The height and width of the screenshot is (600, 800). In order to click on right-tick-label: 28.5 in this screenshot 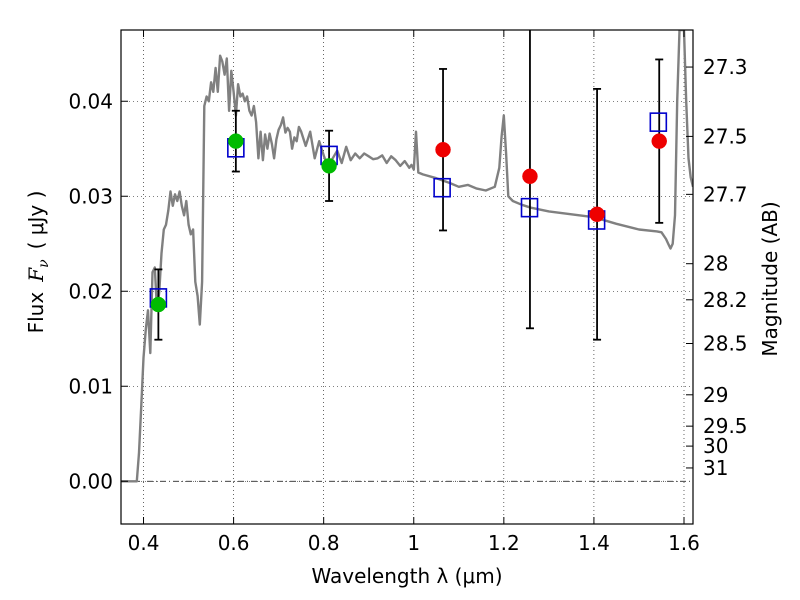, I will do `click(725, 344)`.